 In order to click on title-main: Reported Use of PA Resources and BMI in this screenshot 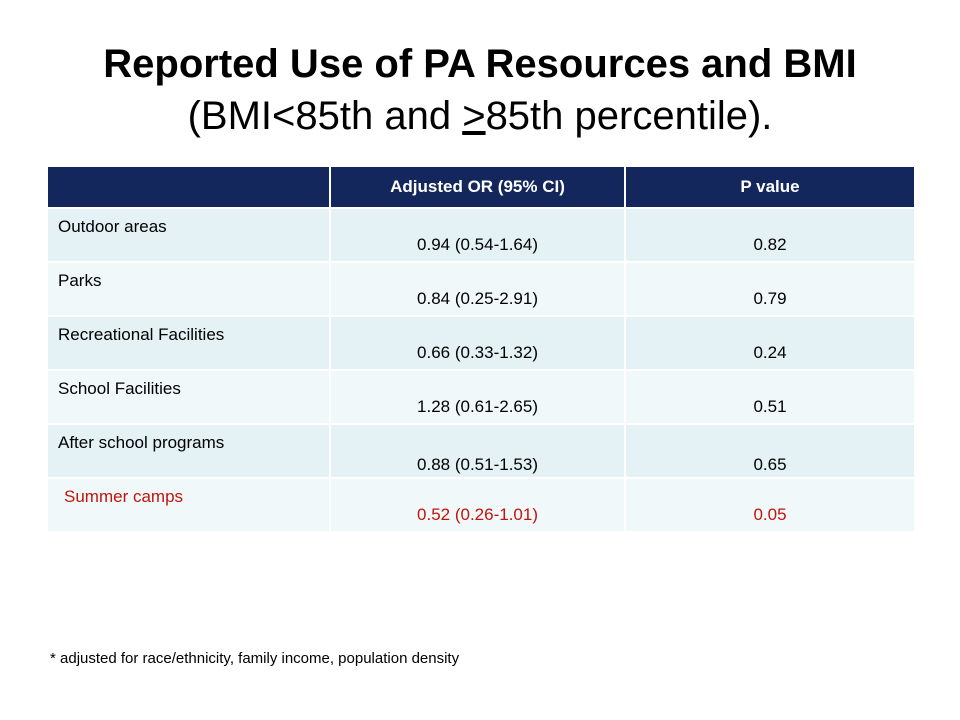, I will do `click(480, 64)`.